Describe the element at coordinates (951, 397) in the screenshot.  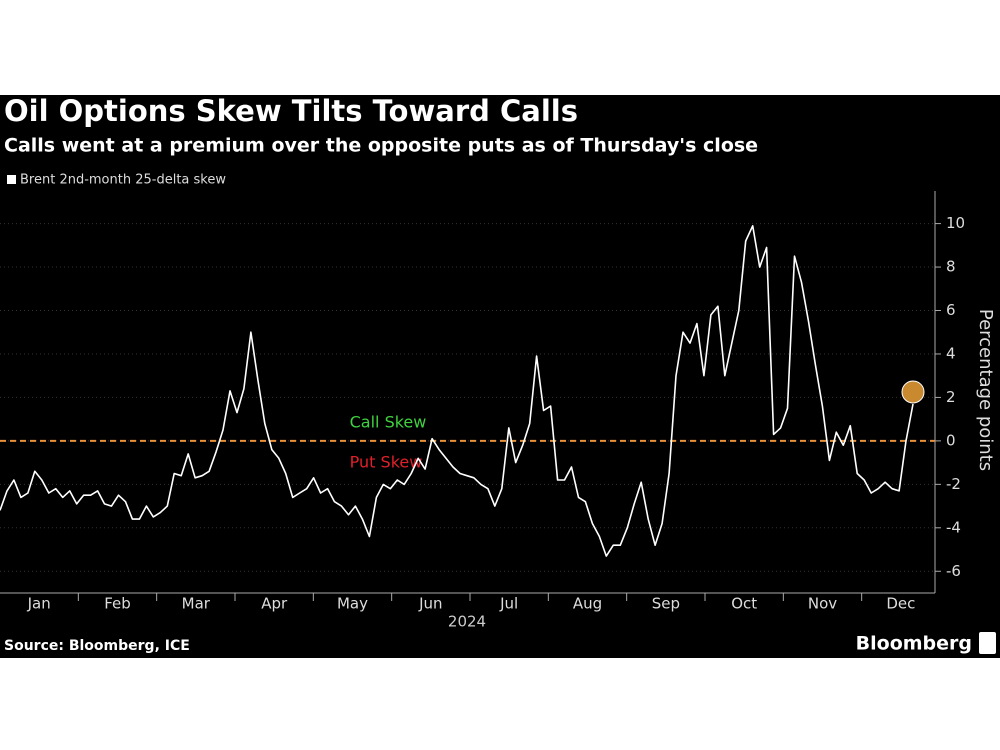
I see `y-tick-label: 2` at that location.